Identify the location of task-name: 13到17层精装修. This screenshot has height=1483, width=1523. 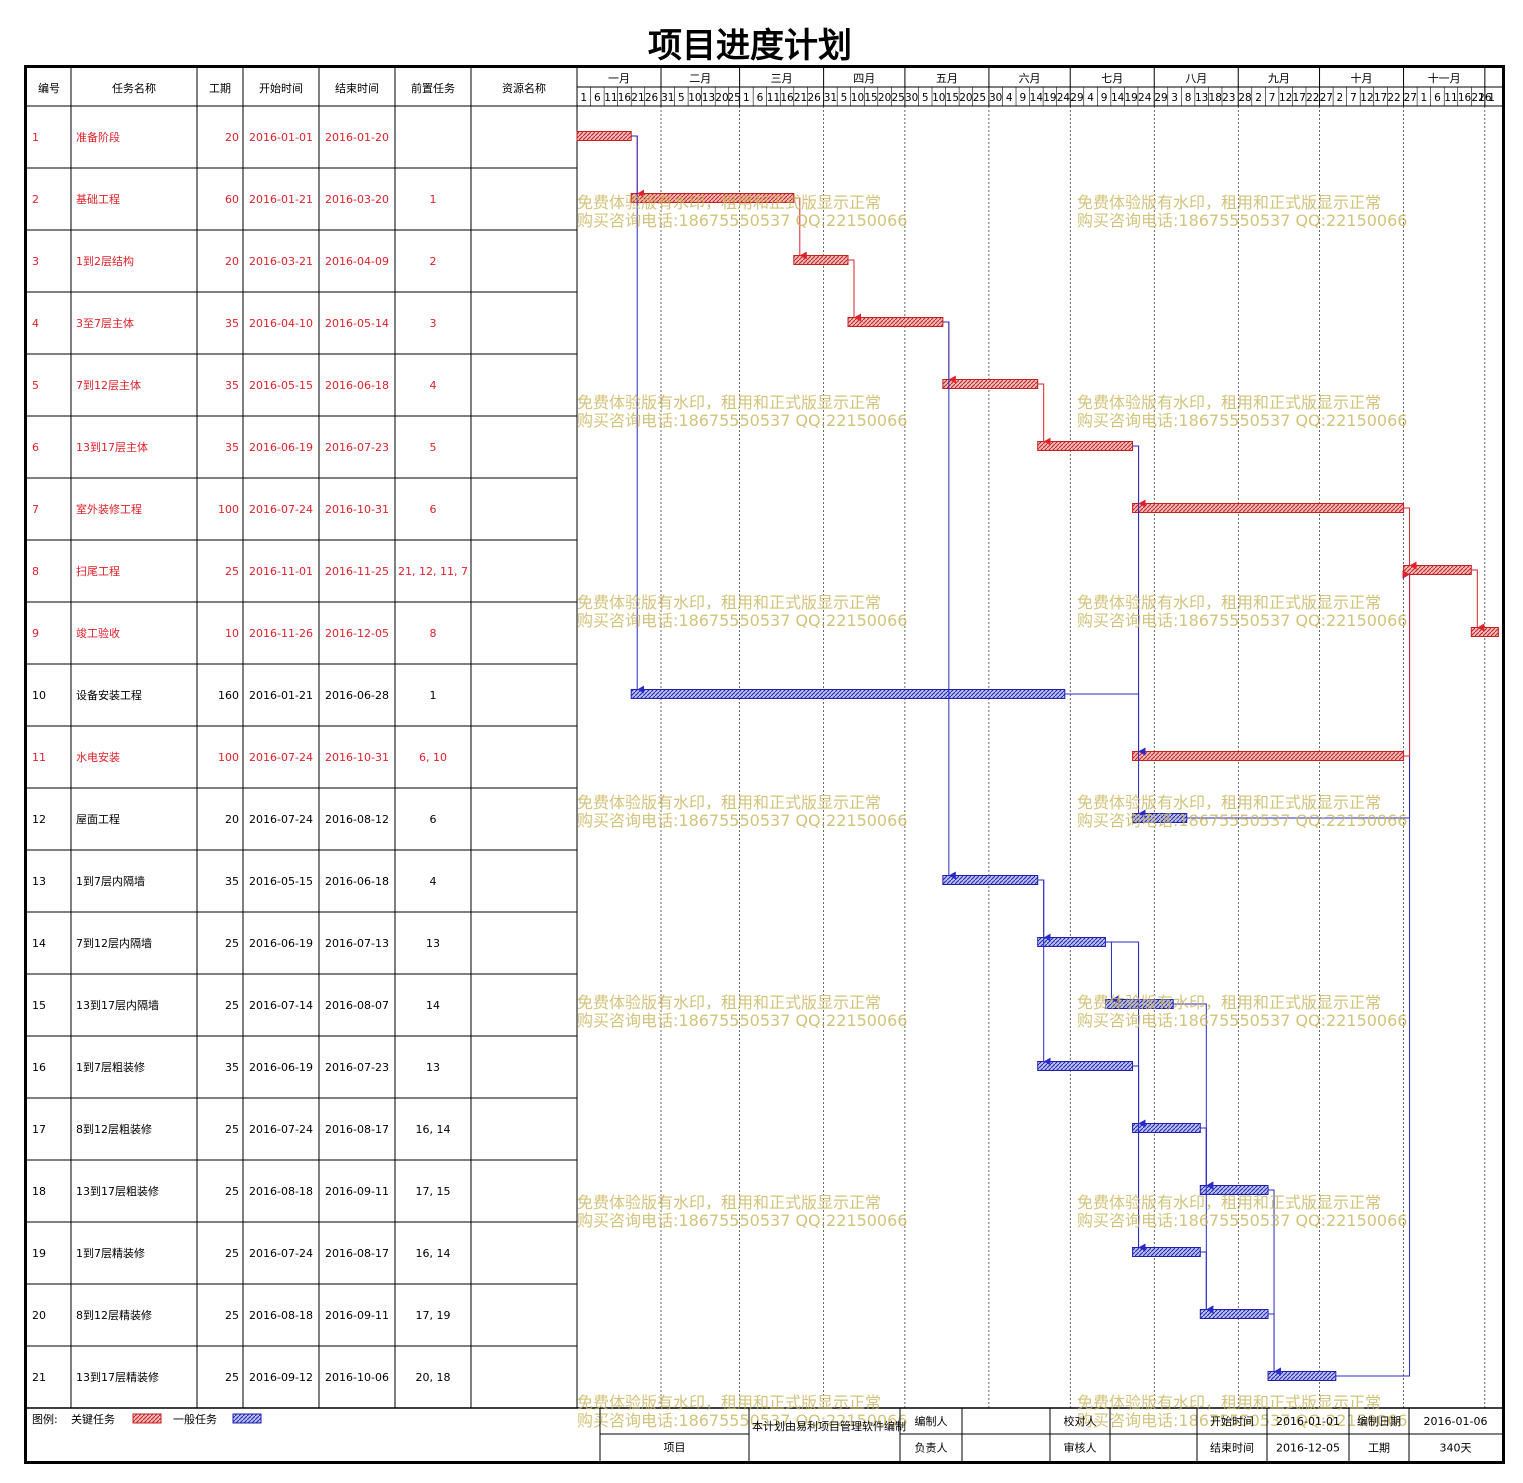
(117, 1377).